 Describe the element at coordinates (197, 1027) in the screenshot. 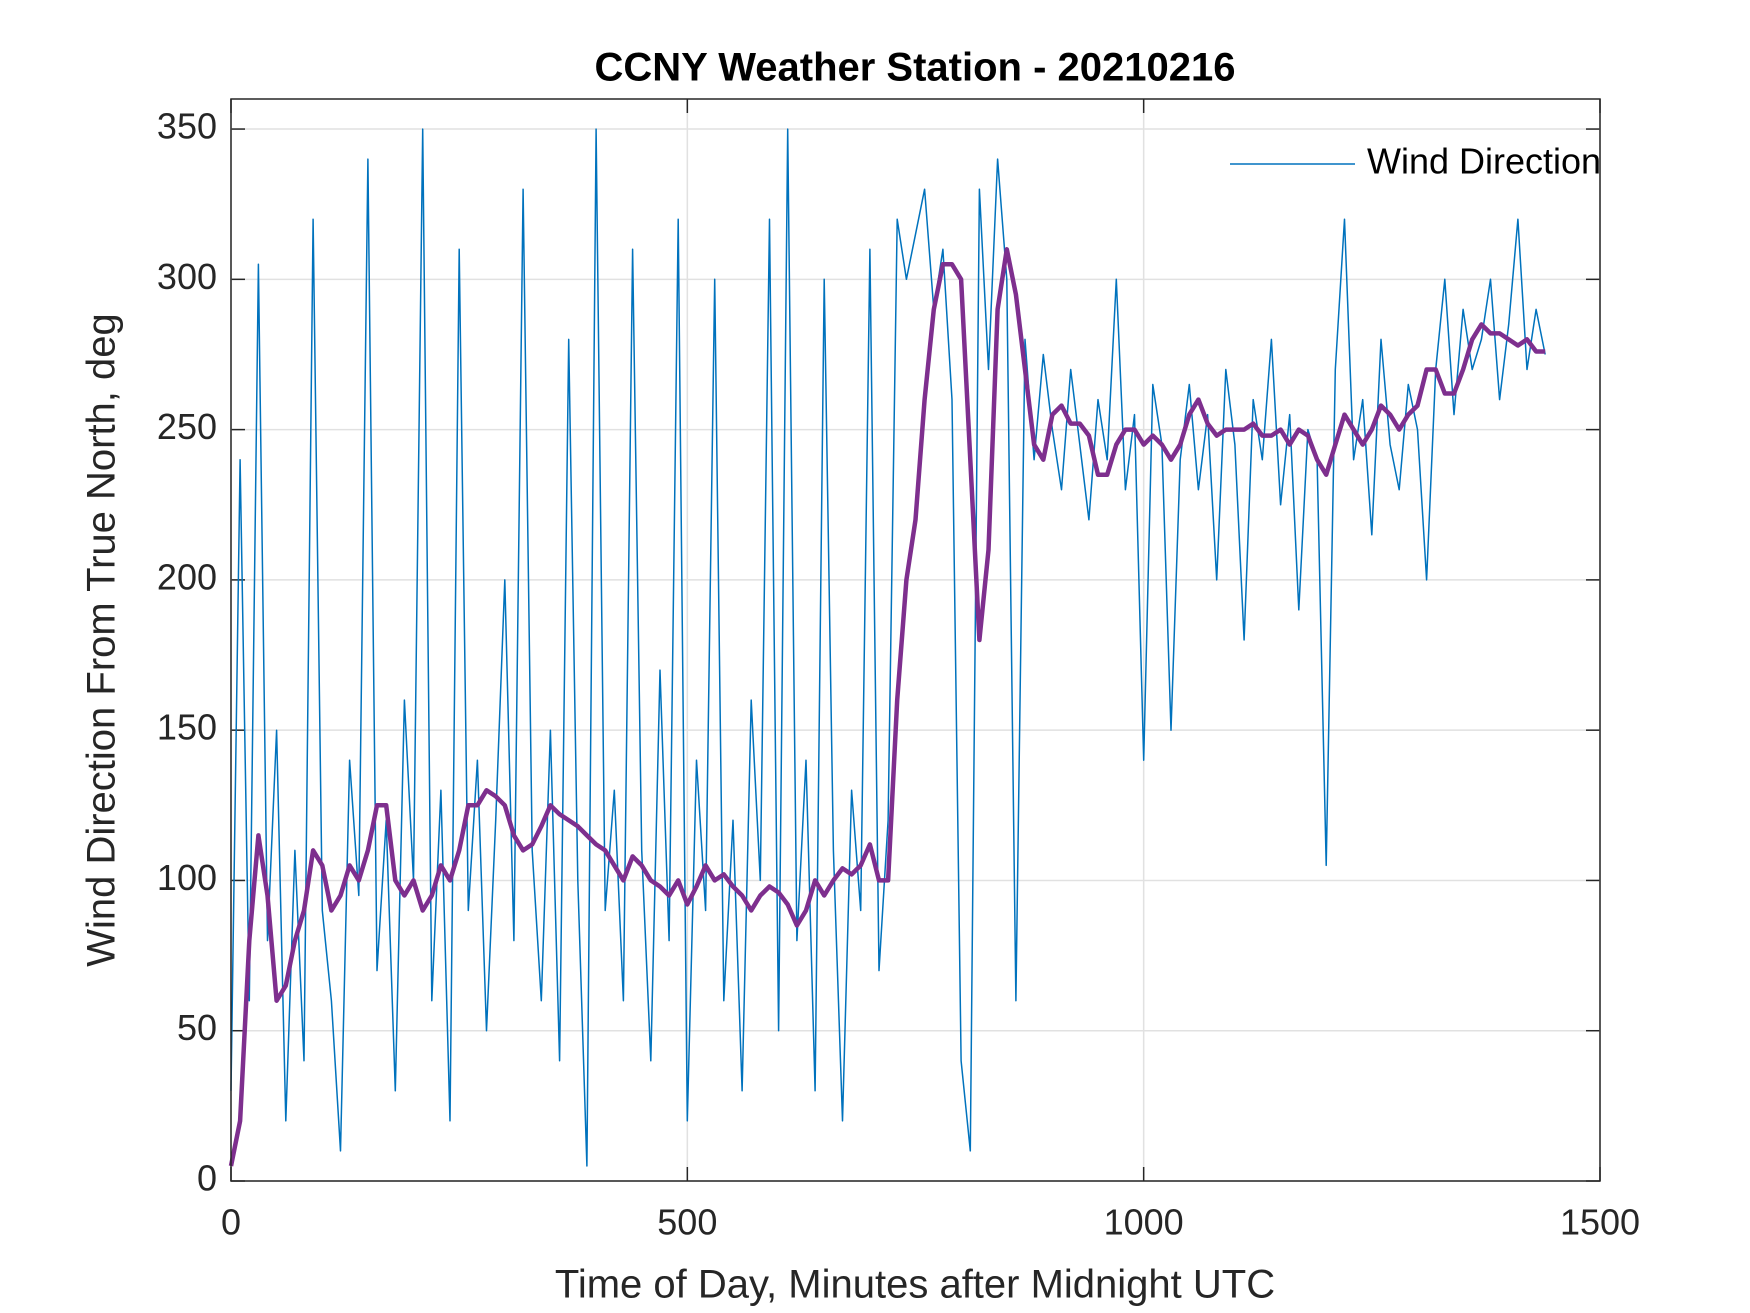

I see `y-tick-label: 50` at that location.